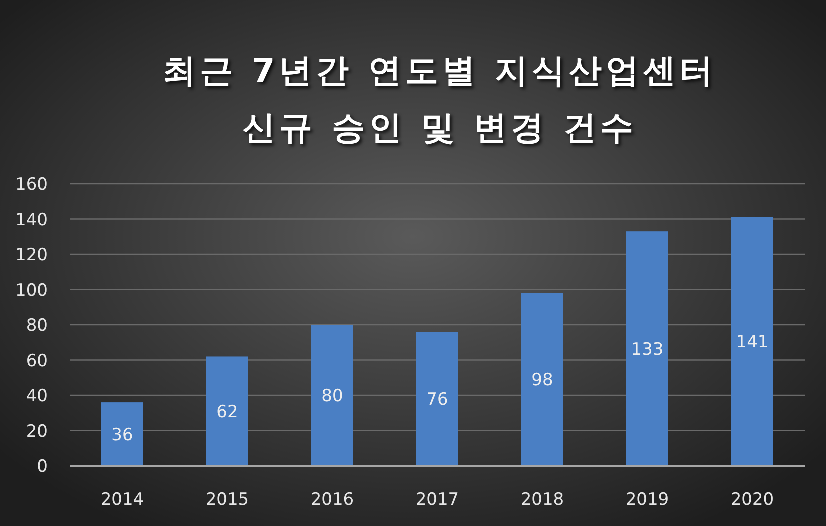 The height and width of the screenshot is (526, 826). What do you see at coordinates (438, 500) in the screenshot?
I see `x-tick-label: 2017` at bounding box center [438, 500].